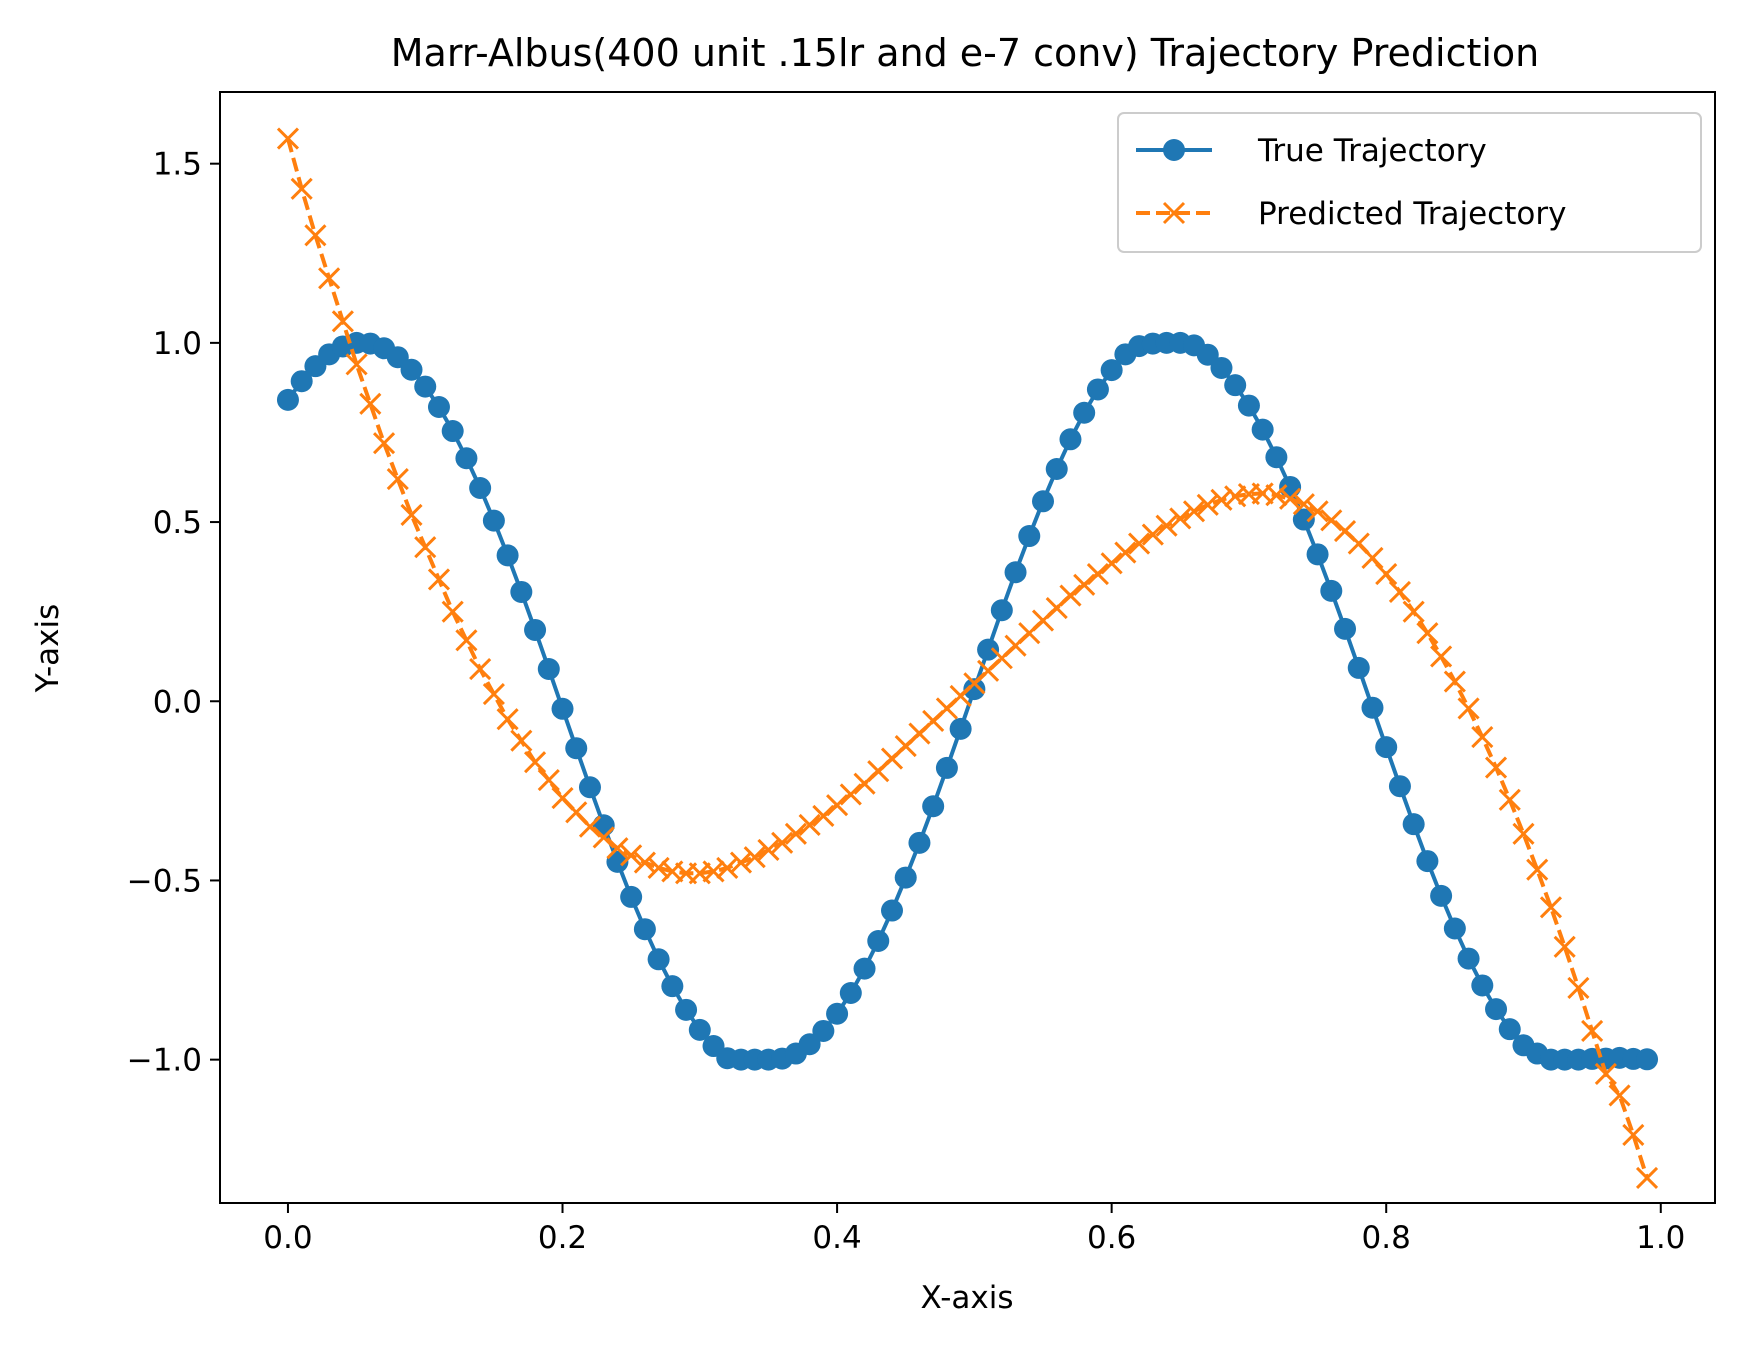 This screenshot has height=1361, width=1756. I want to click on x-axis-label: X-axis, so click(967, 1298).